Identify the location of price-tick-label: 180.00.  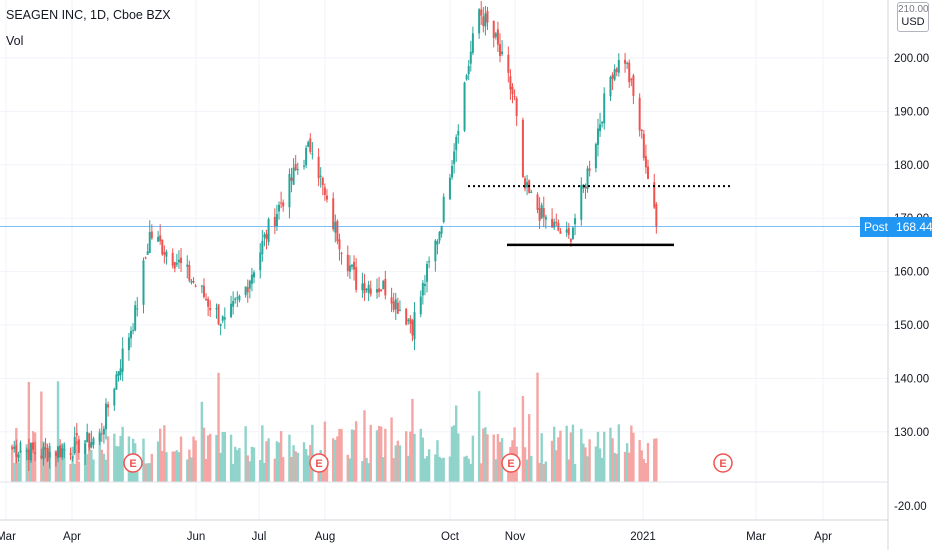
(911, 166).